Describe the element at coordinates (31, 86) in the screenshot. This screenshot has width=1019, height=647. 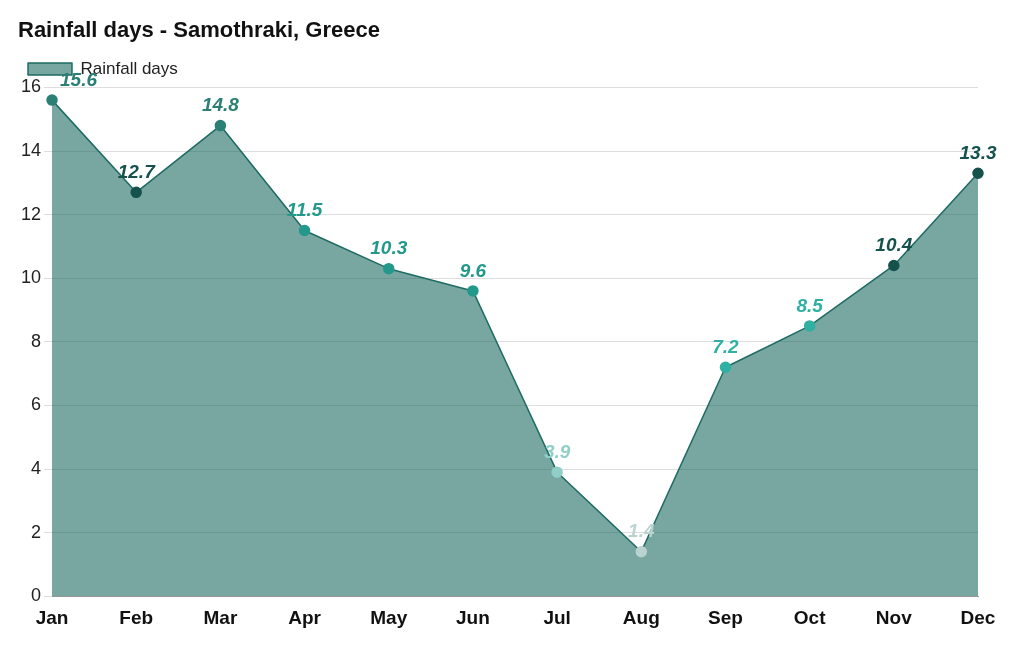
I see `y-tick-label: 16` at that location.